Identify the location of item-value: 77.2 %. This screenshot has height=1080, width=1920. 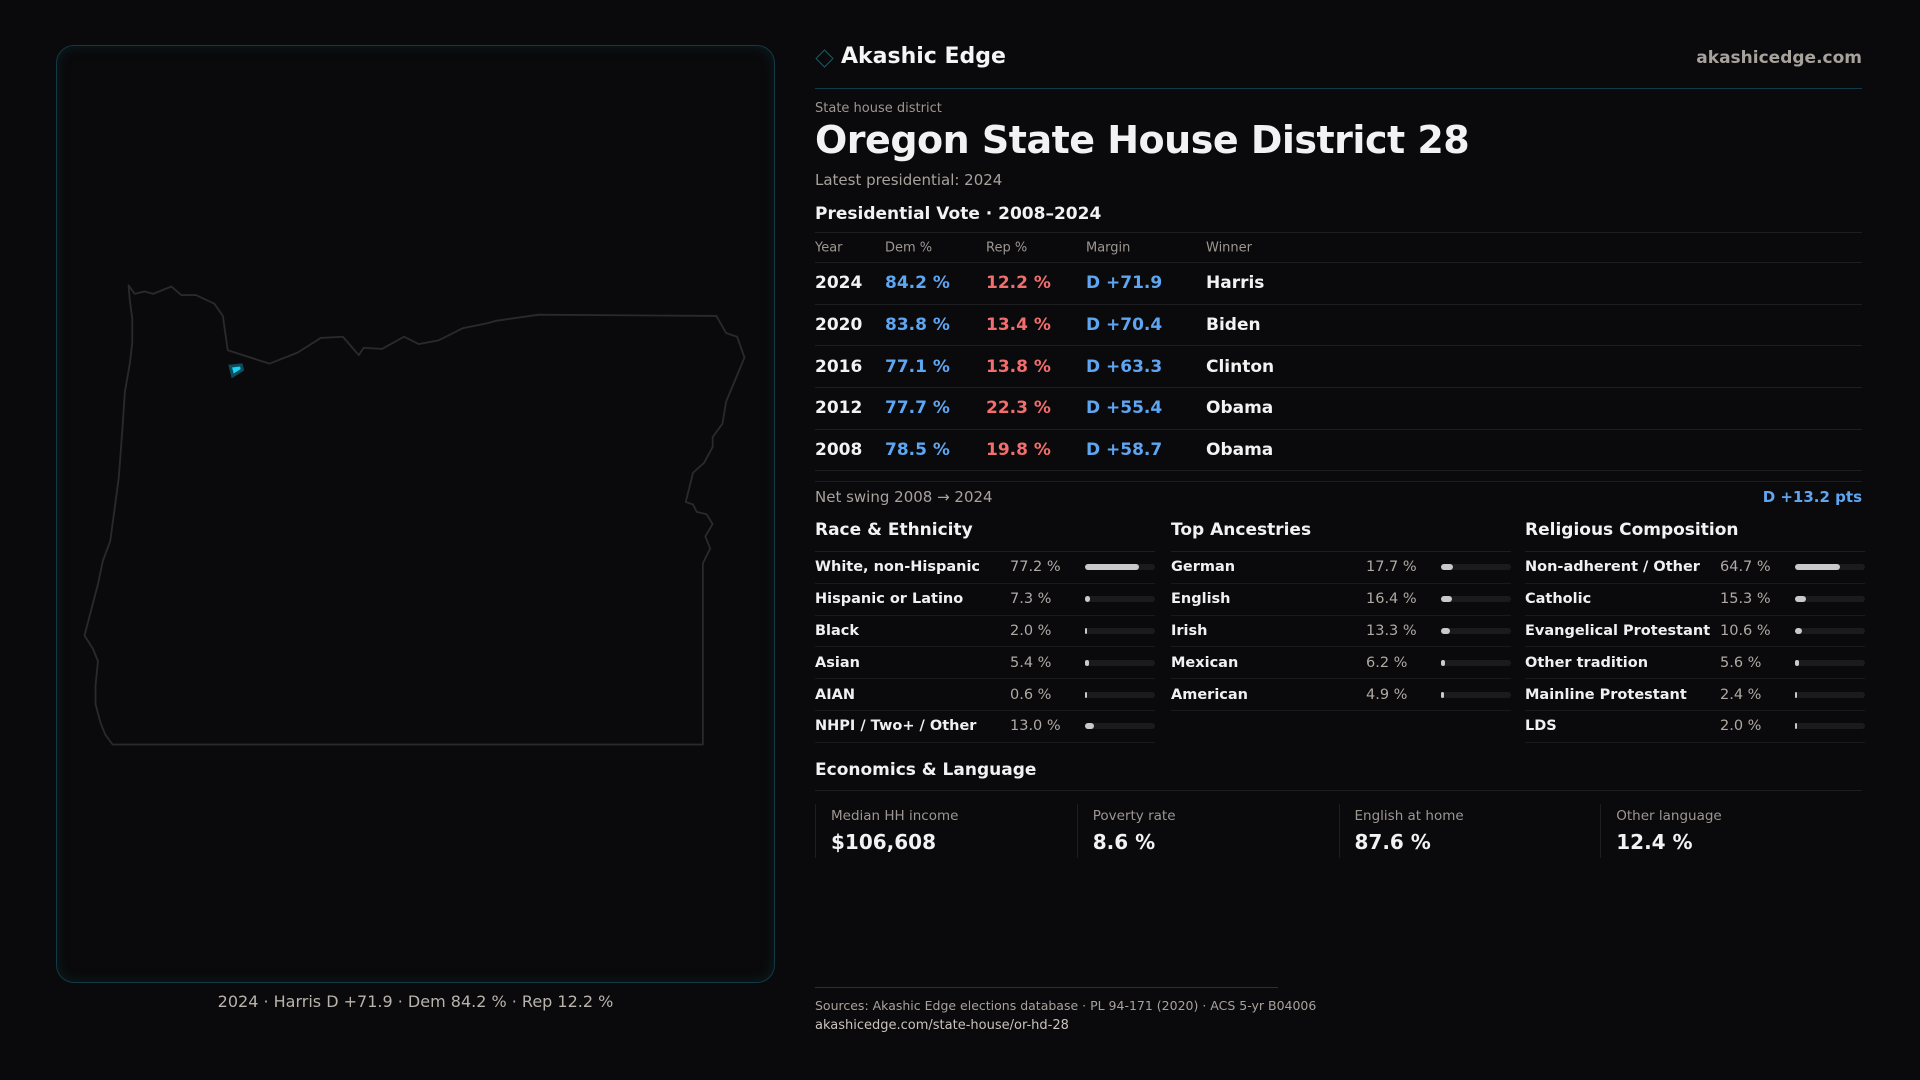
(1035, 567).